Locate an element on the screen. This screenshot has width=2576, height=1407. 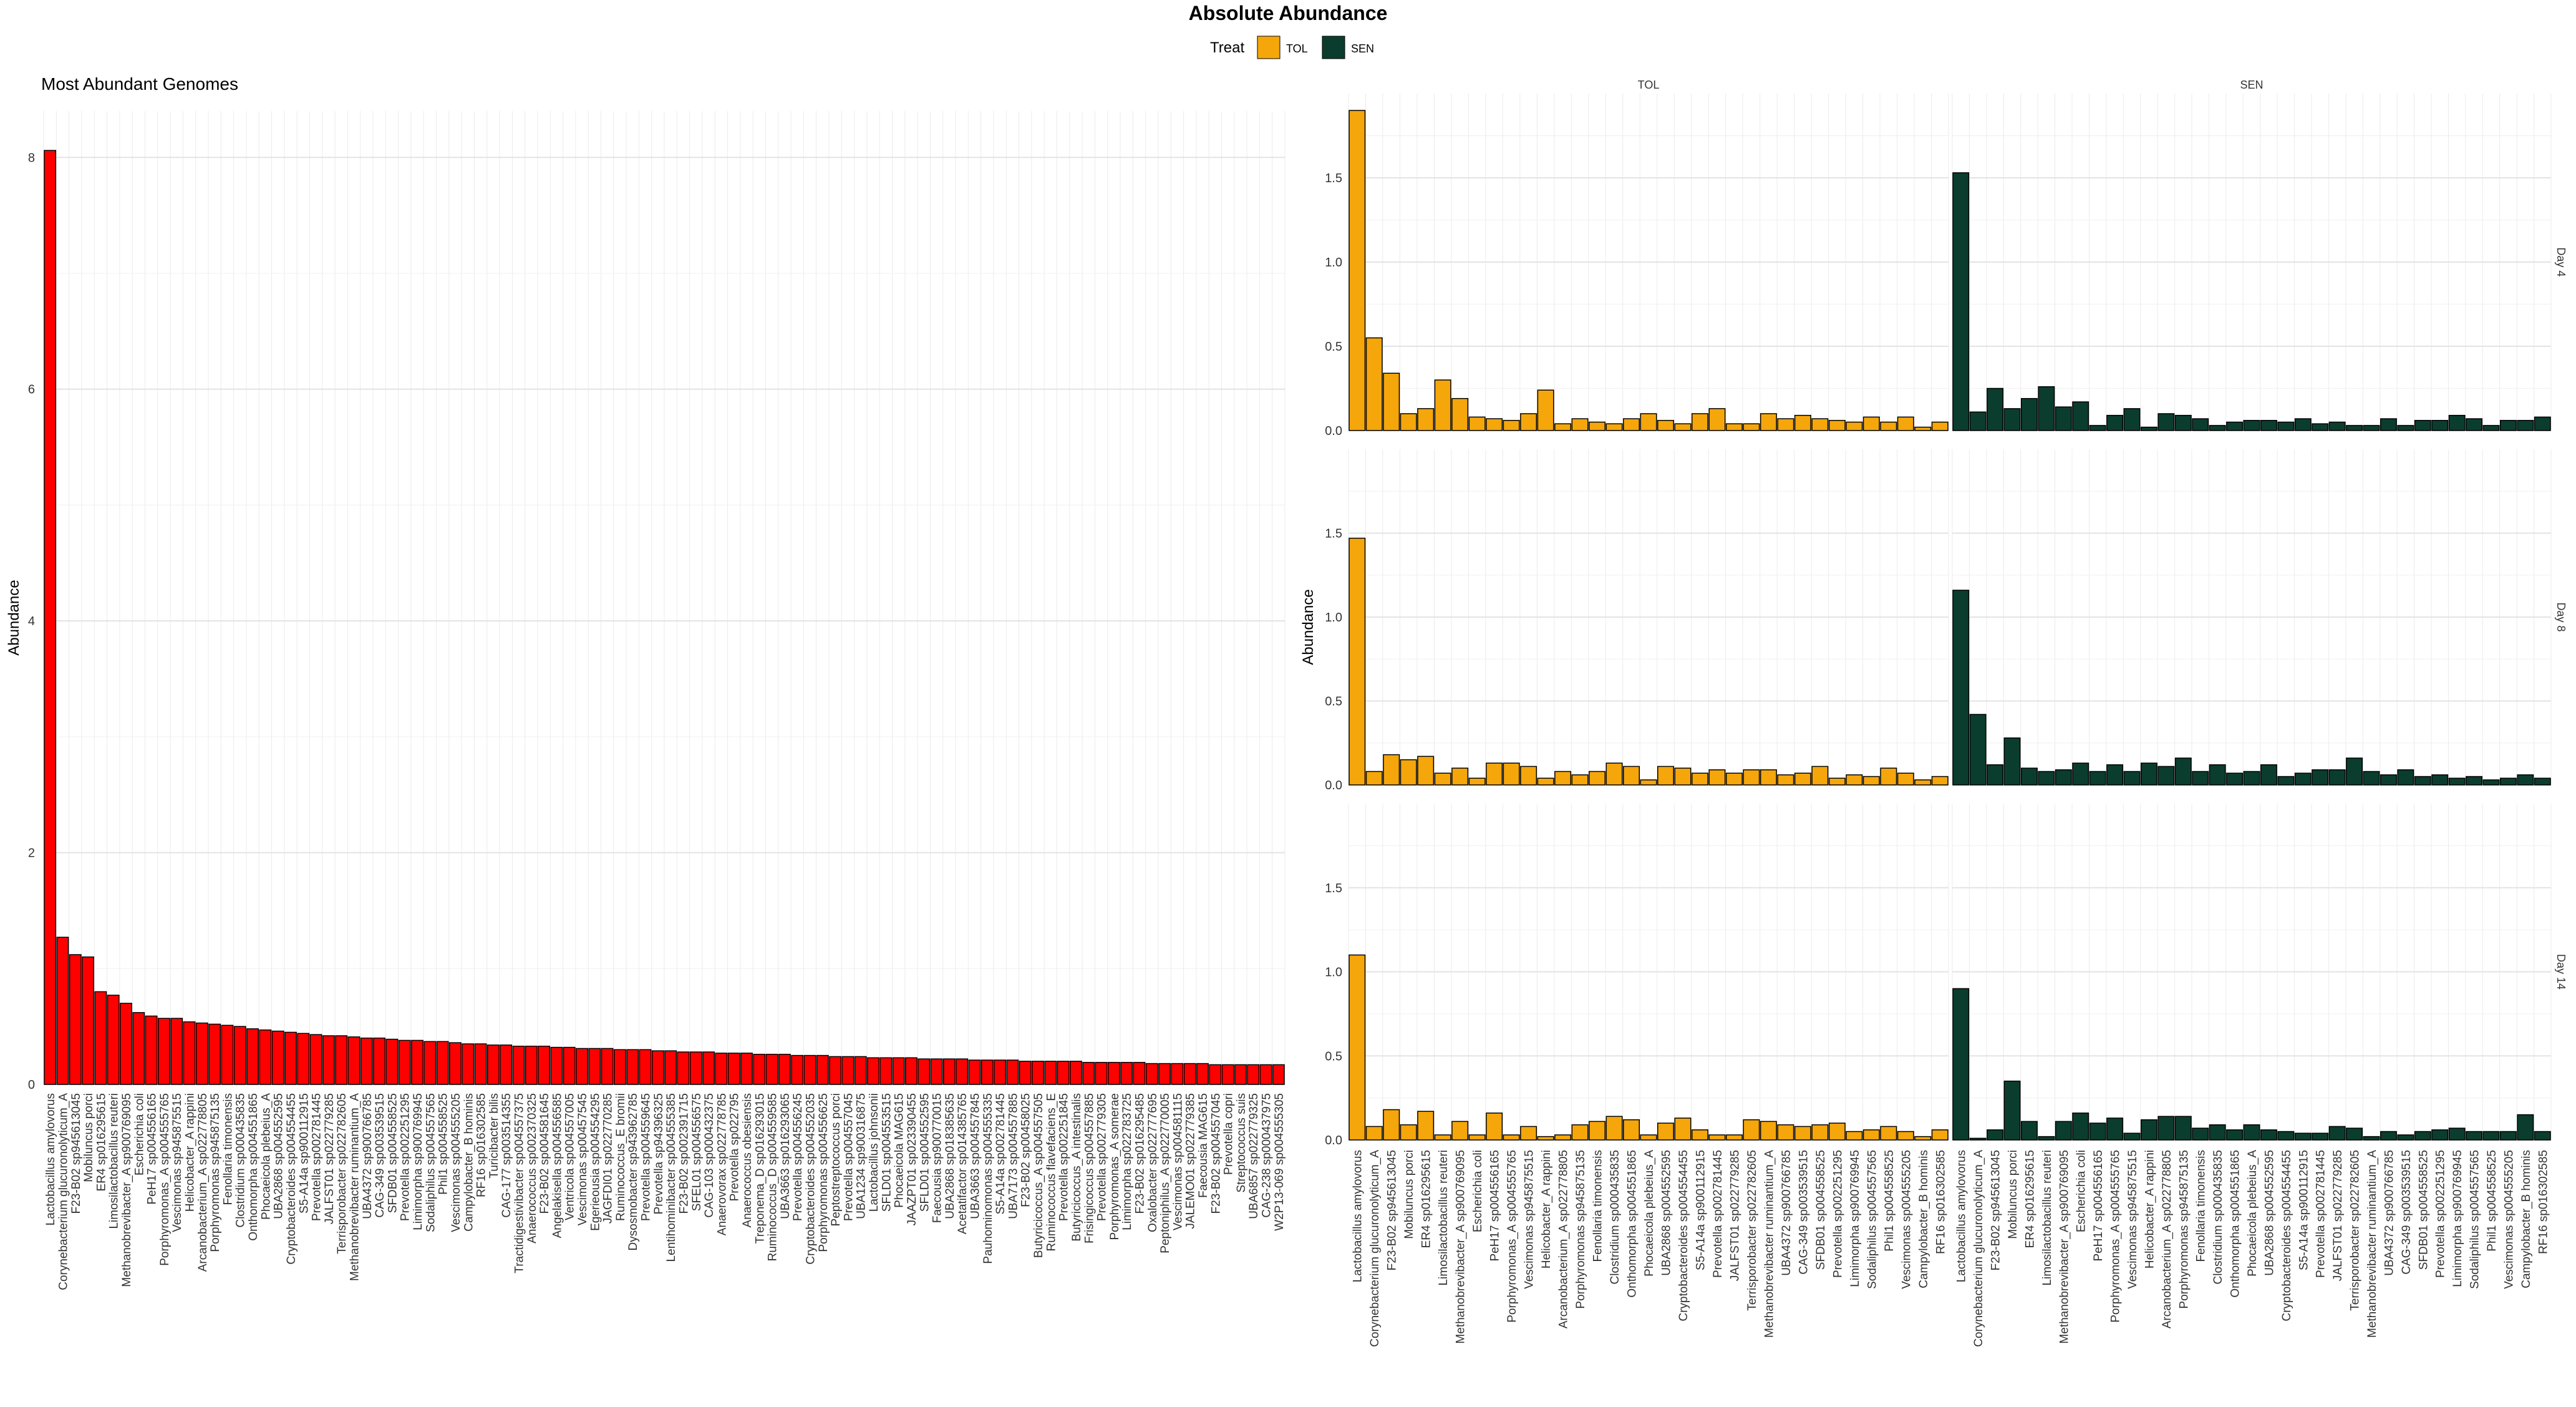
x-tick-label: Helicobacter_A rappini is located at coordinates (2149, 1209).